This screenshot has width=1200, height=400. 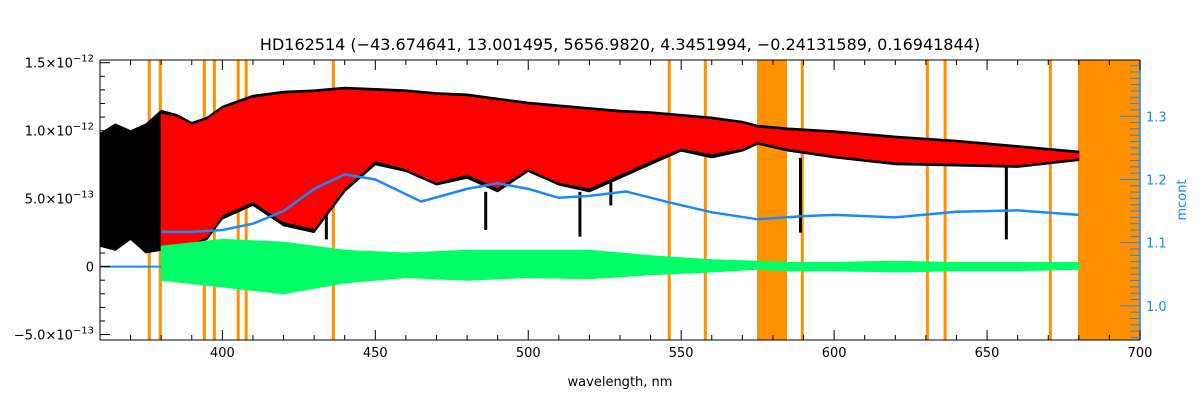 I want to click on y-tick-label: −5.0×10⁻¹³, so click(x=54, y=335).